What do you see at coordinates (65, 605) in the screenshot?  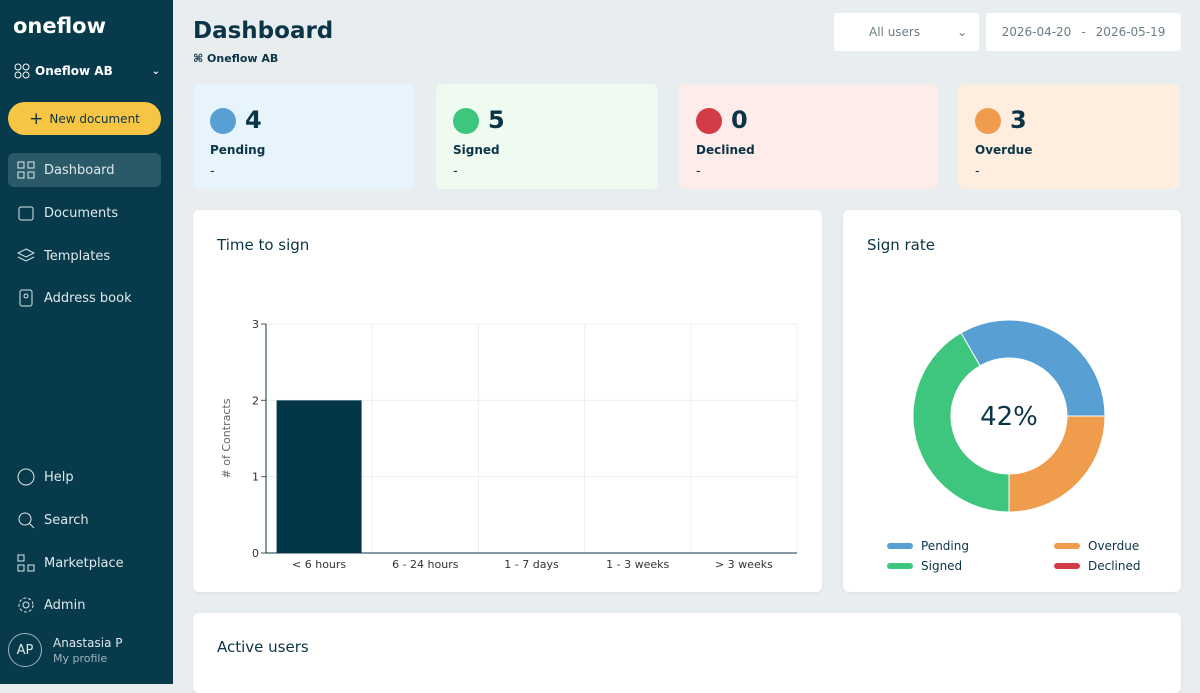 I see `nav-label: Admin` at bounding box center [65, 605].